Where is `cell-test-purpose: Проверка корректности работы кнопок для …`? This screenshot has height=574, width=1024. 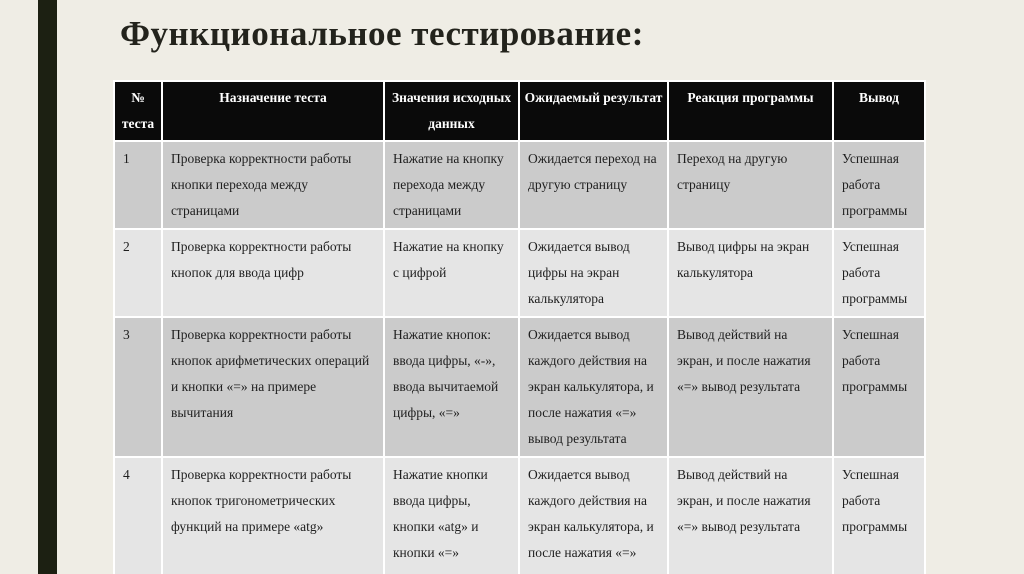 cell-test-purpose: Проверка корректности работы кнопок для … is located at coordinates (273, 273).